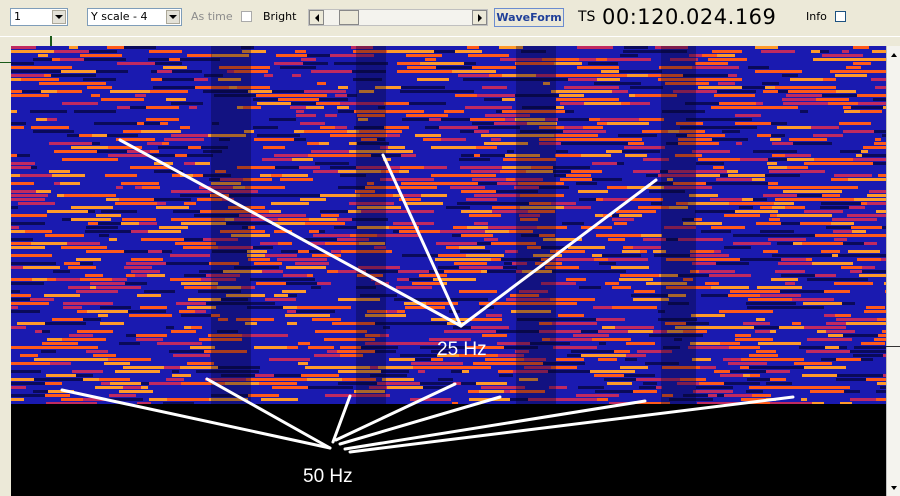 This screenshot has width=900, height=496. Describe the element at coordinates (246, 16) in the screenshot. I see `as-time-checkbox` at that location.